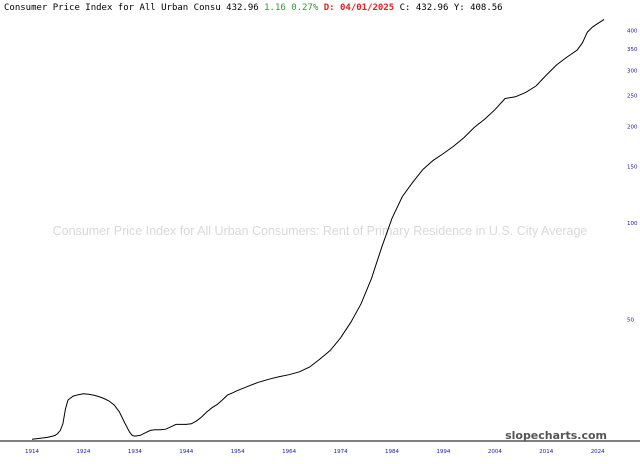 Image resolution: width=640 pixels, height=464 pixels. Describe the element at coordinates (459, 8) in the screenshot. I see `header-y-label: Y:` at that location.